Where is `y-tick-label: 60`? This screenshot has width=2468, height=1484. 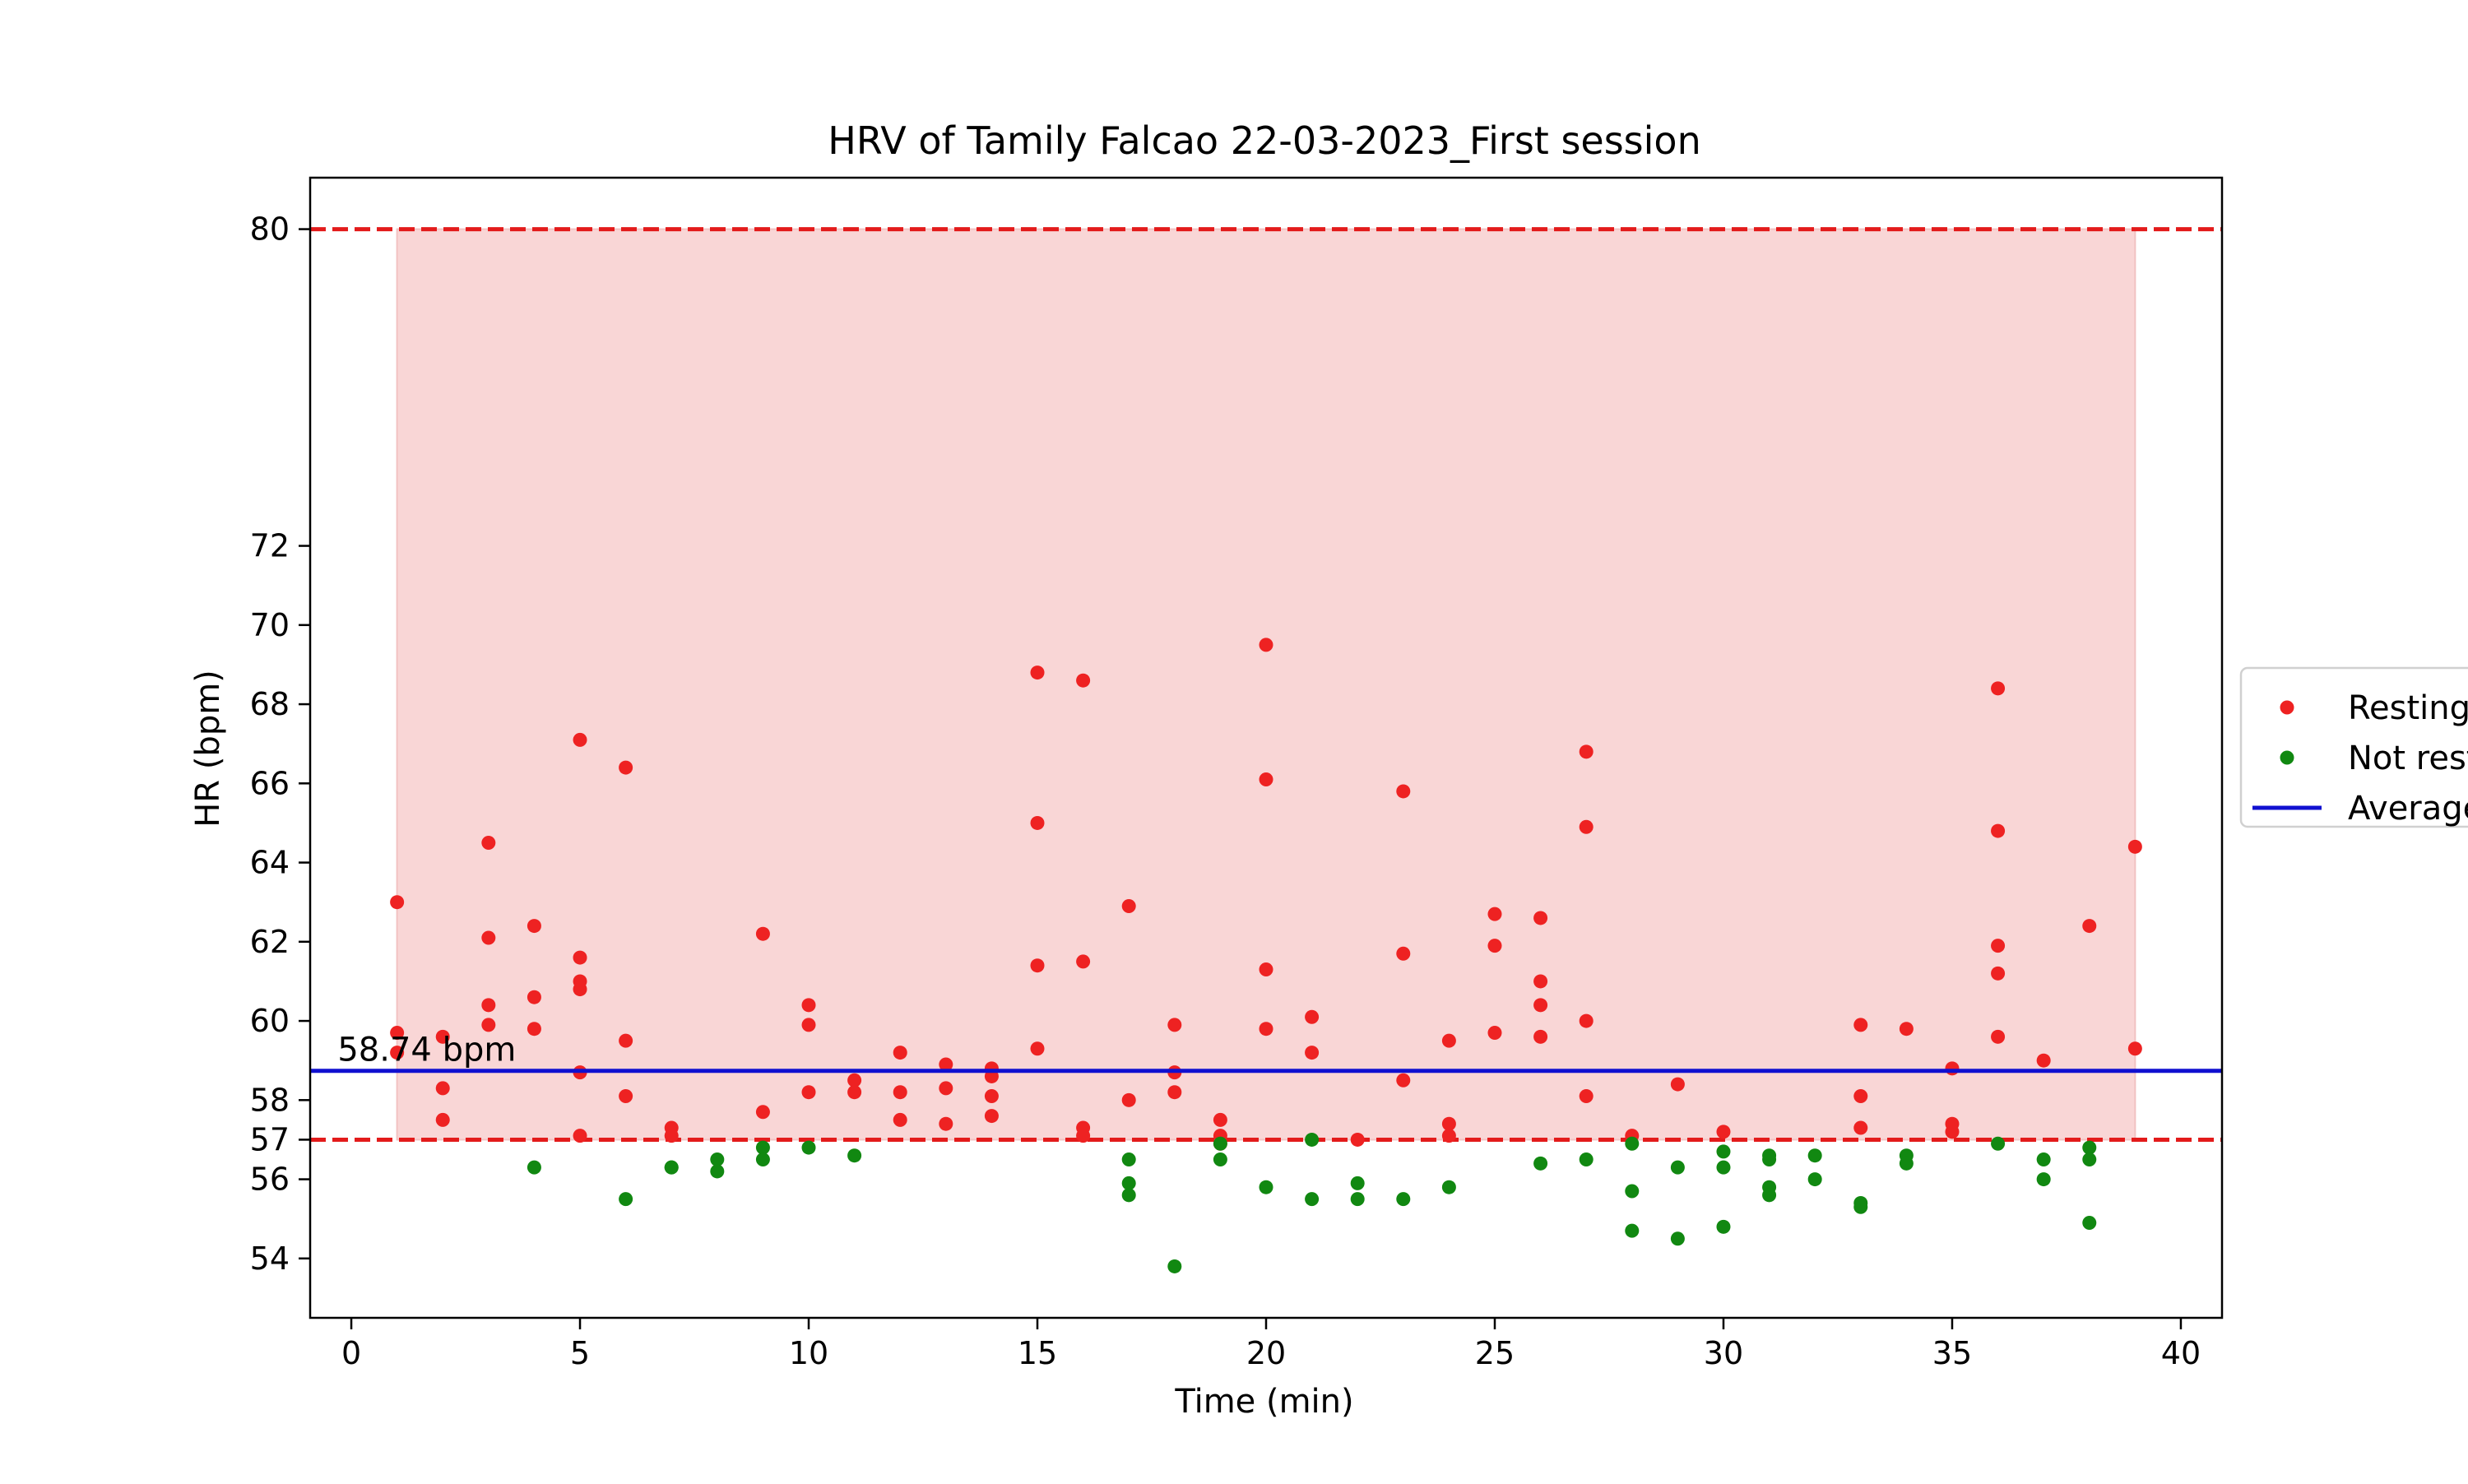
y-tick-label: 60 is located at coordinates (270, 1021).